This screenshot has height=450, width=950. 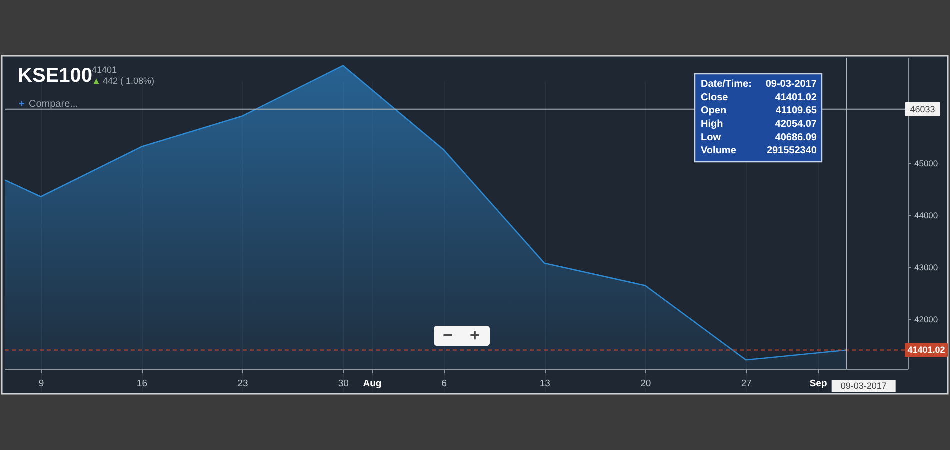 What do you see at coordinates (759, 138) in the screenshot?
I see `text: Low 40686.09` at bounding box center [759, 138].